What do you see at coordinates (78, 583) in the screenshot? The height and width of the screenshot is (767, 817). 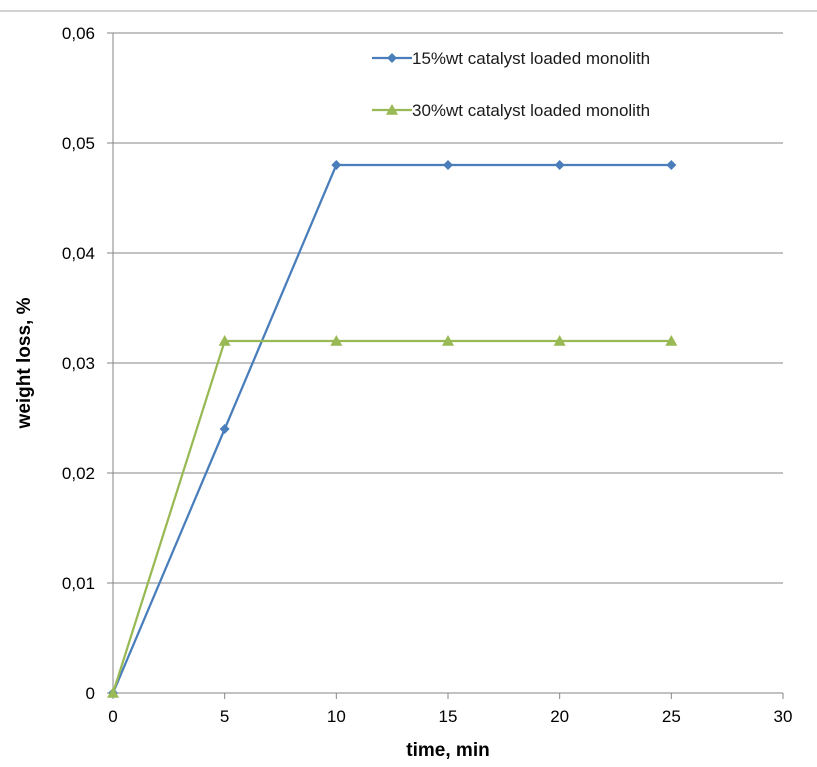 I see `y-tick-label: 0,01` at bounding box center [78, 583].